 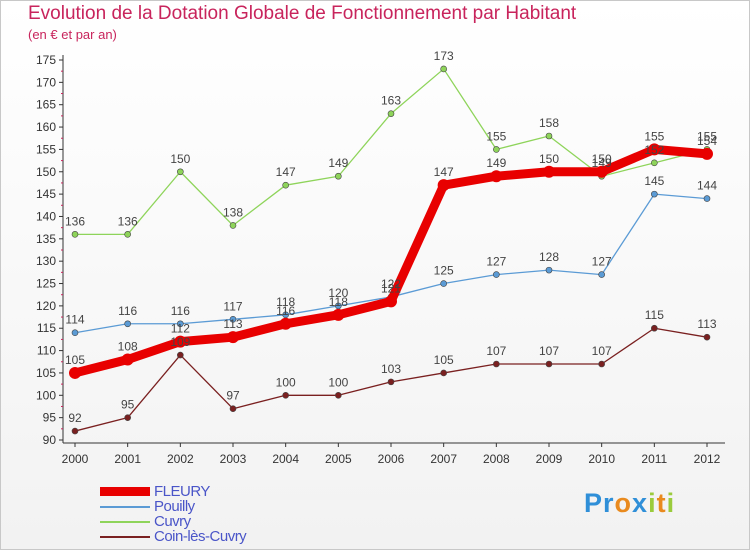 I want to click on y-tick-label: 140, so click(x=46, y=216).